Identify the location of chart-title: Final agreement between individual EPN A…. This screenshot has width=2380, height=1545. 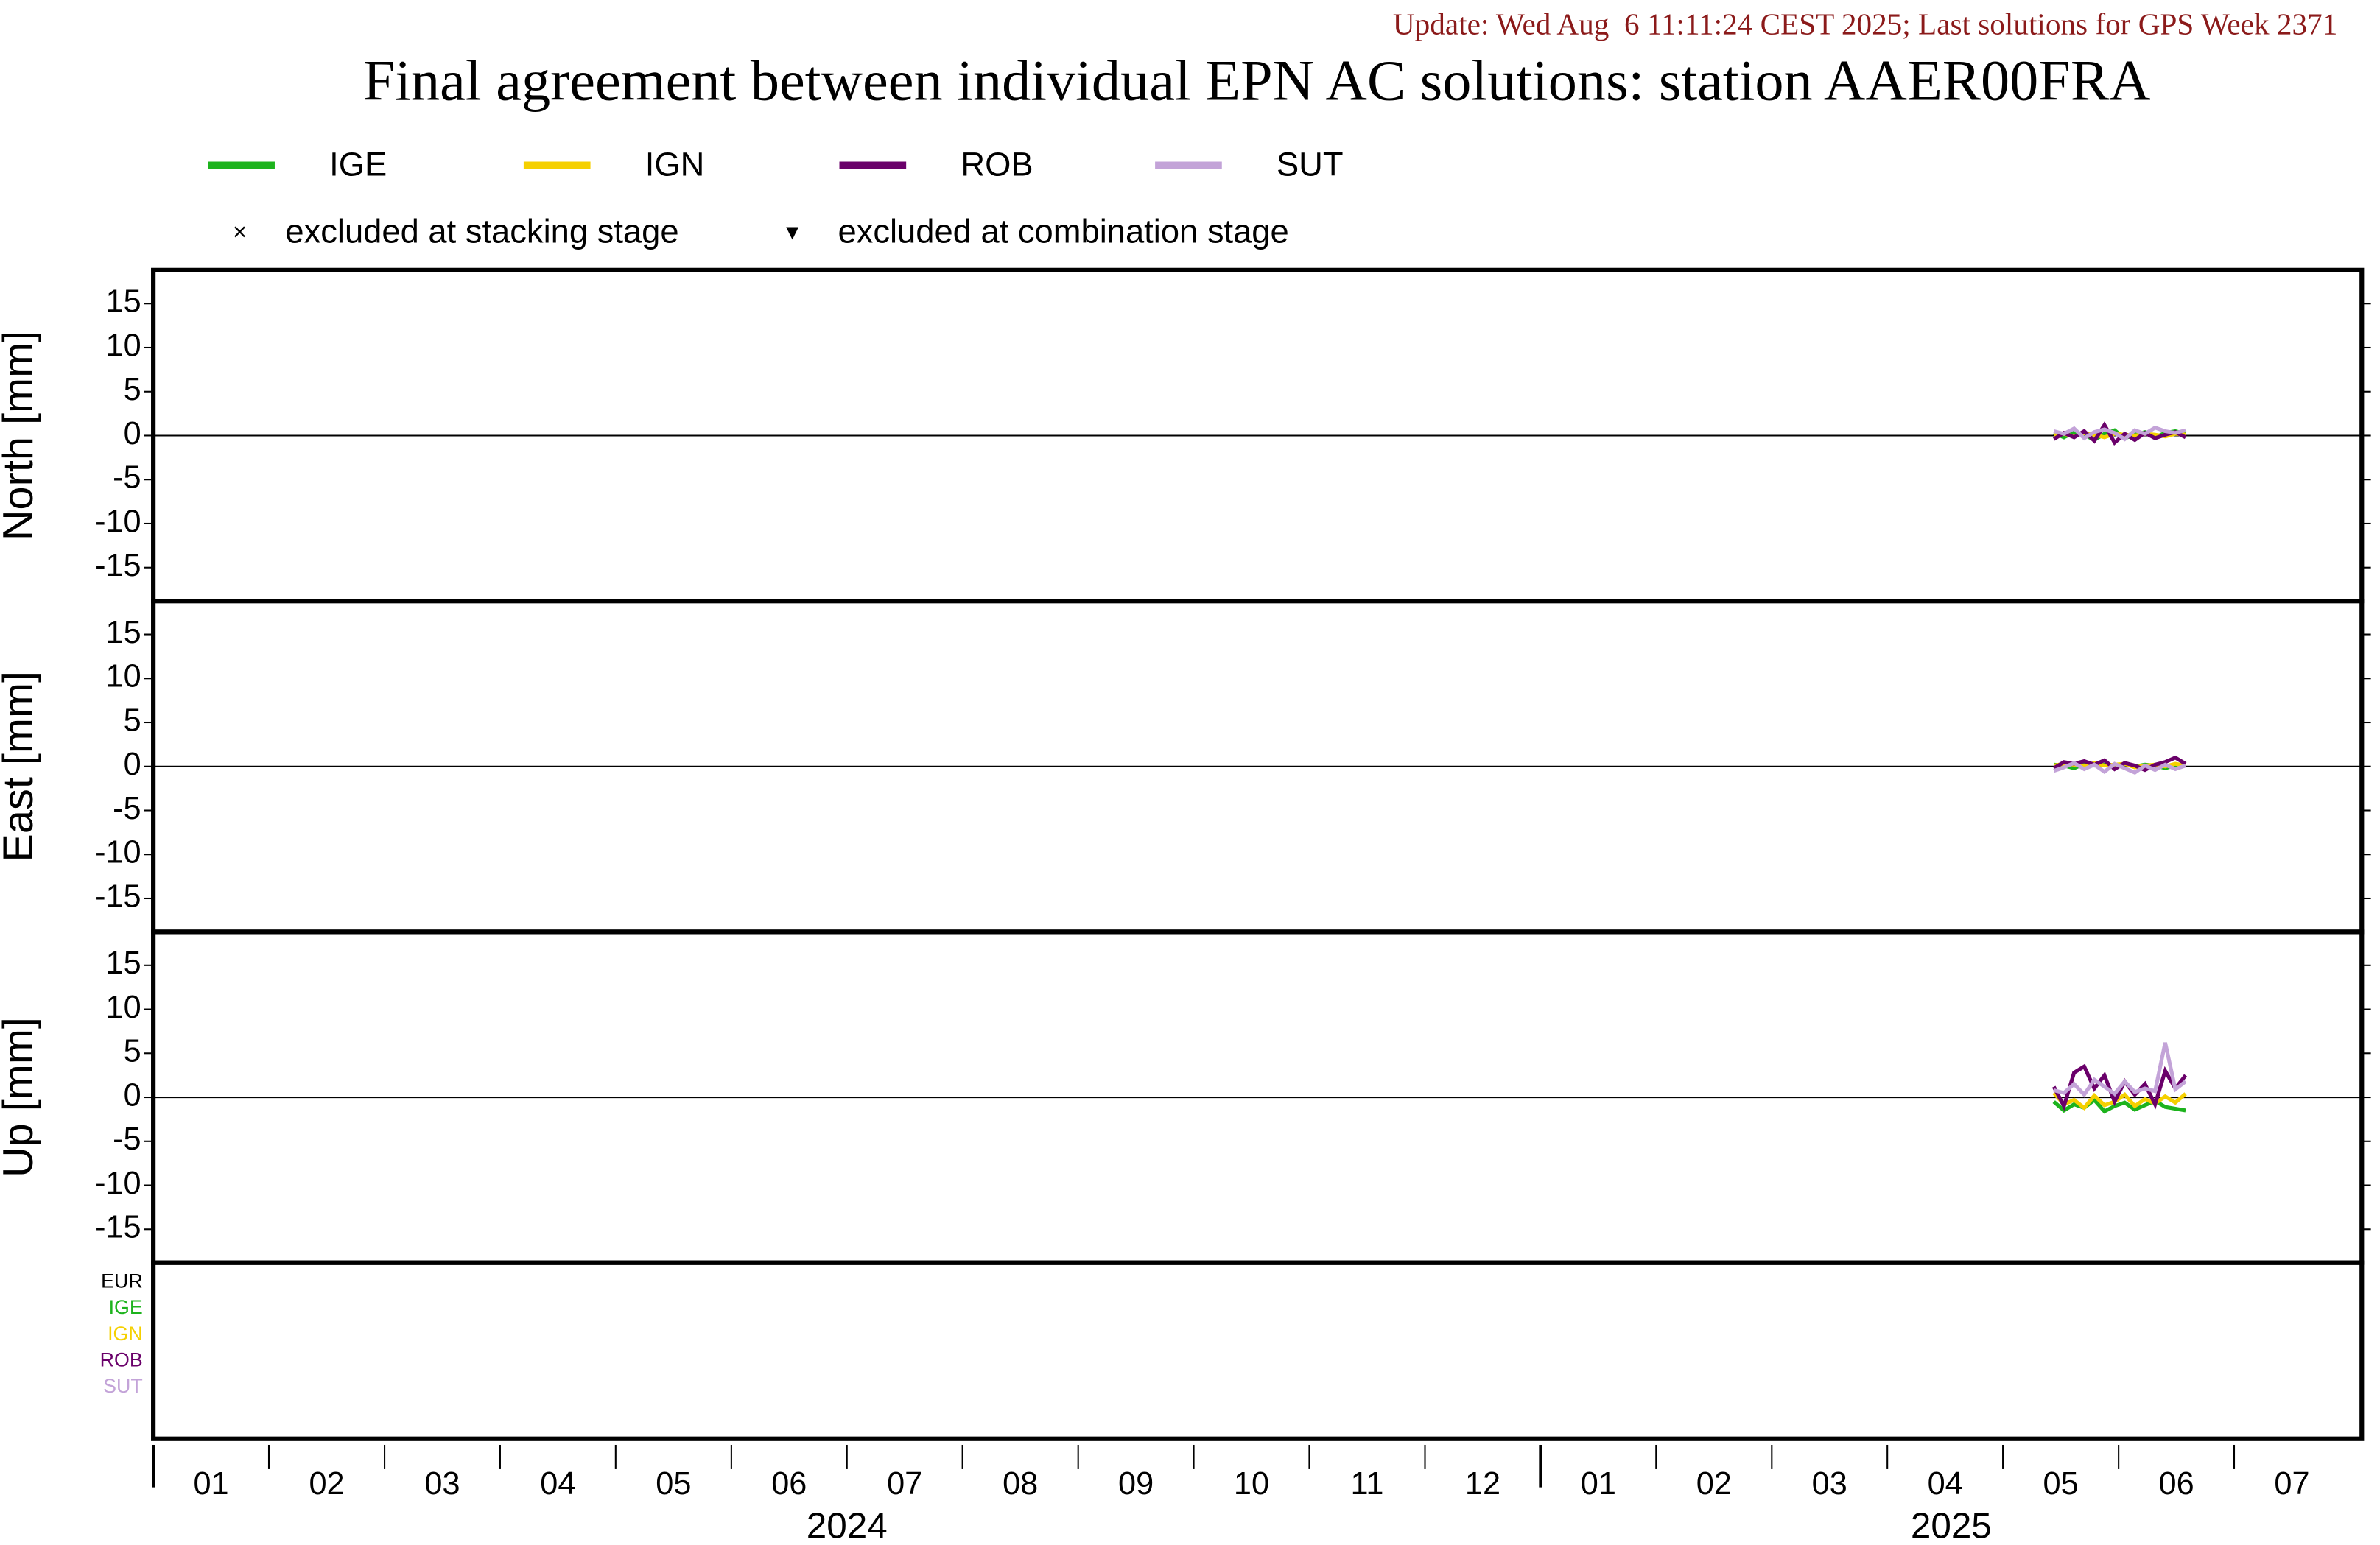
(1257, 80).